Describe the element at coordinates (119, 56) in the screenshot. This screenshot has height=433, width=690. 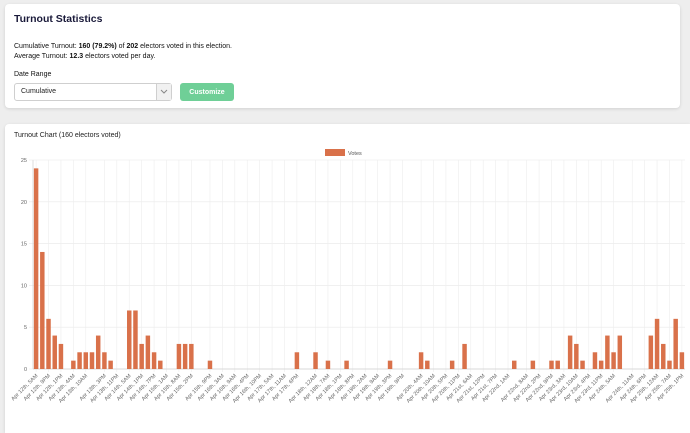
I see `average-suffix: electors voted per day.` at that location.